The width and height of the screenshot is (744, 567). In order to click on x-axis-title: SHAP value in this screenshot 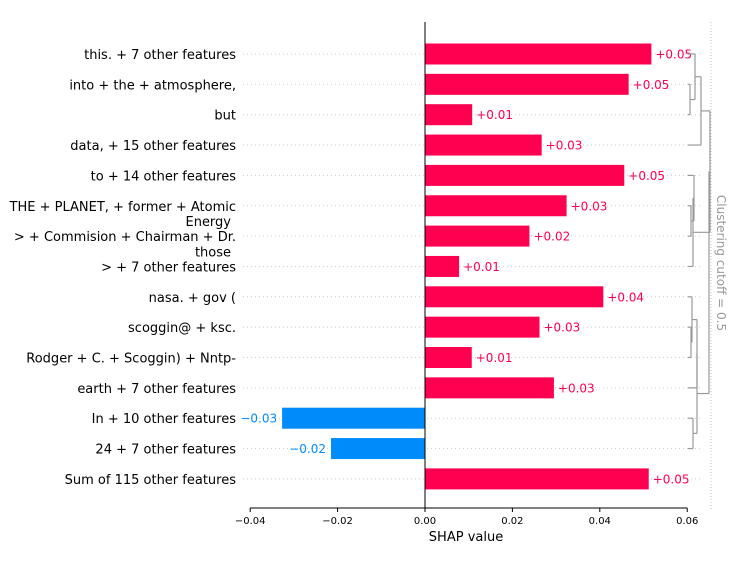, I will do `click(466, 537)`.